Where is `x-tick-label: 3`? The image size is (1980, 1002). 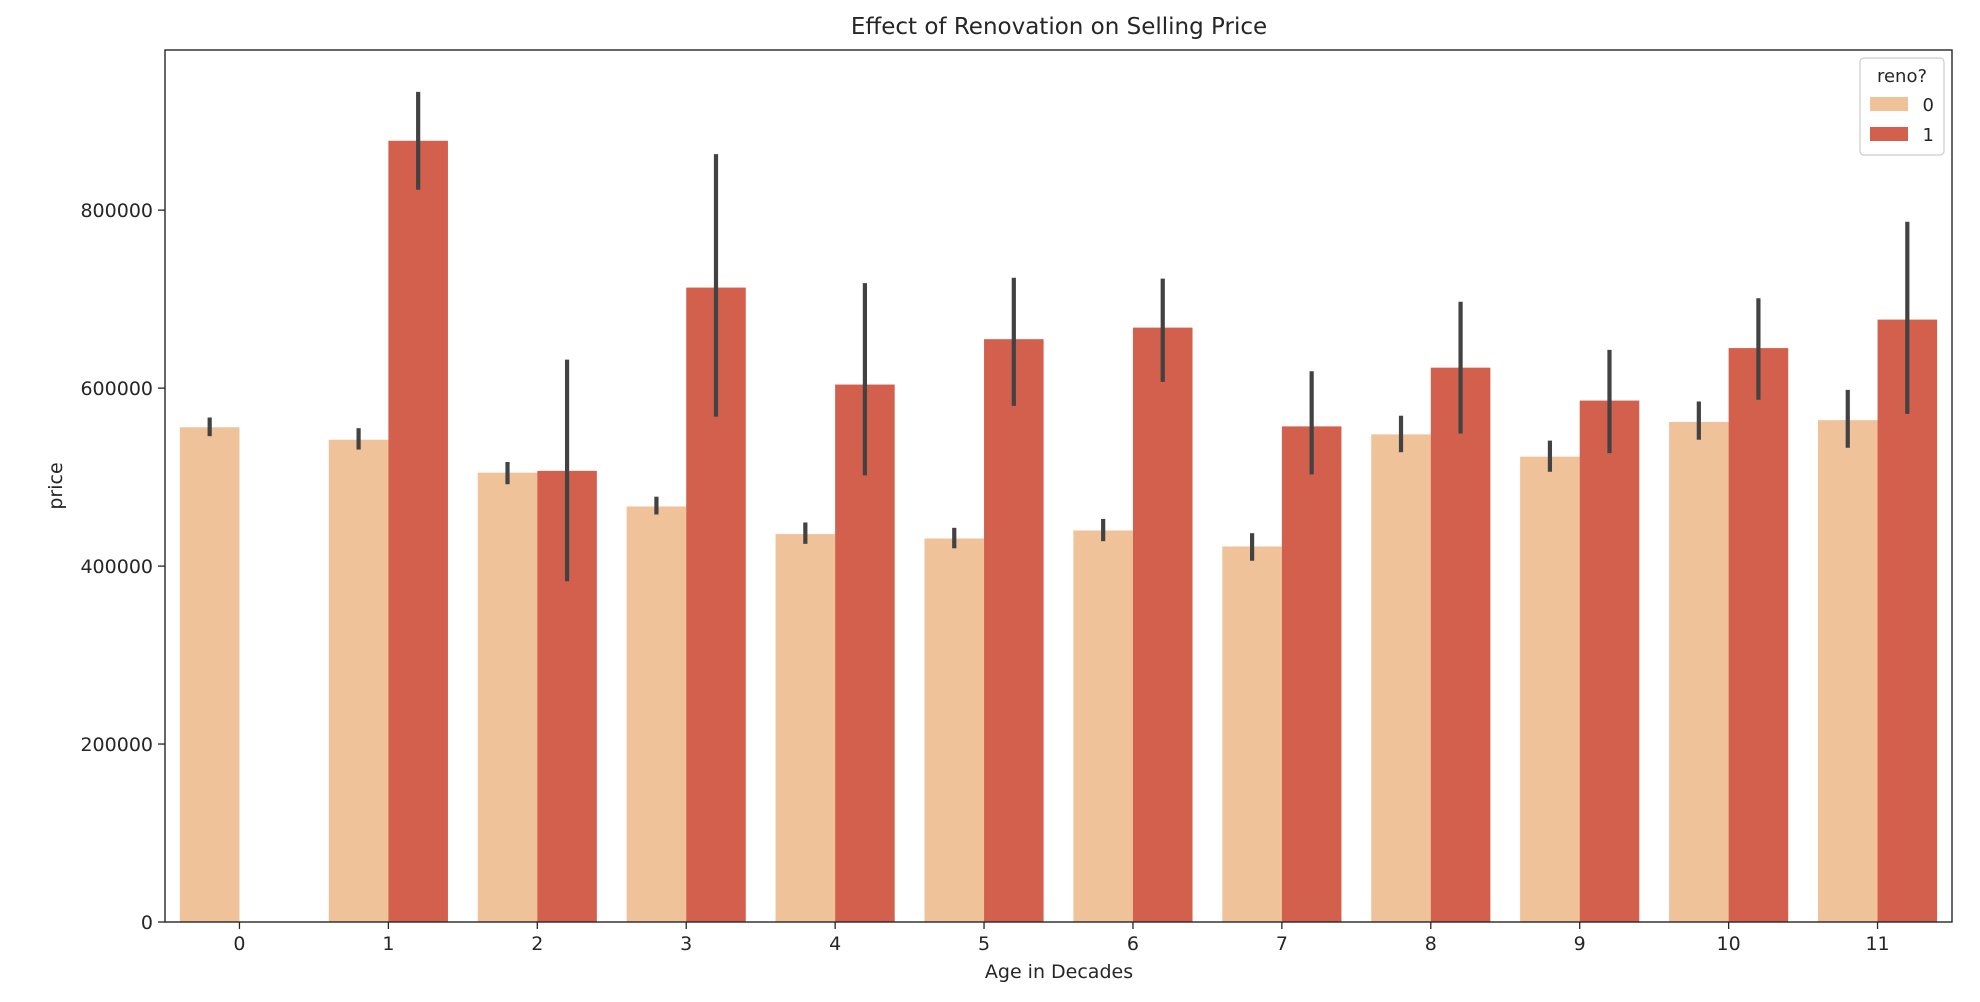 x-tick-label: 3 is located at coordinates (686, 944).